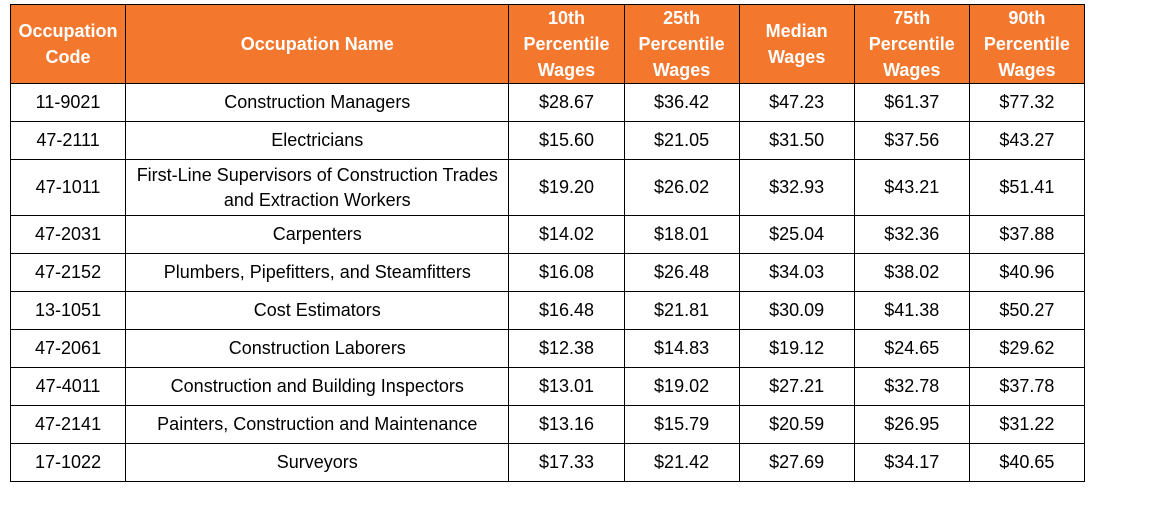  Describe the element at coordinates (681, 272) in the screenshot. I see `cell-25th-percentile: $26.48` at that location.